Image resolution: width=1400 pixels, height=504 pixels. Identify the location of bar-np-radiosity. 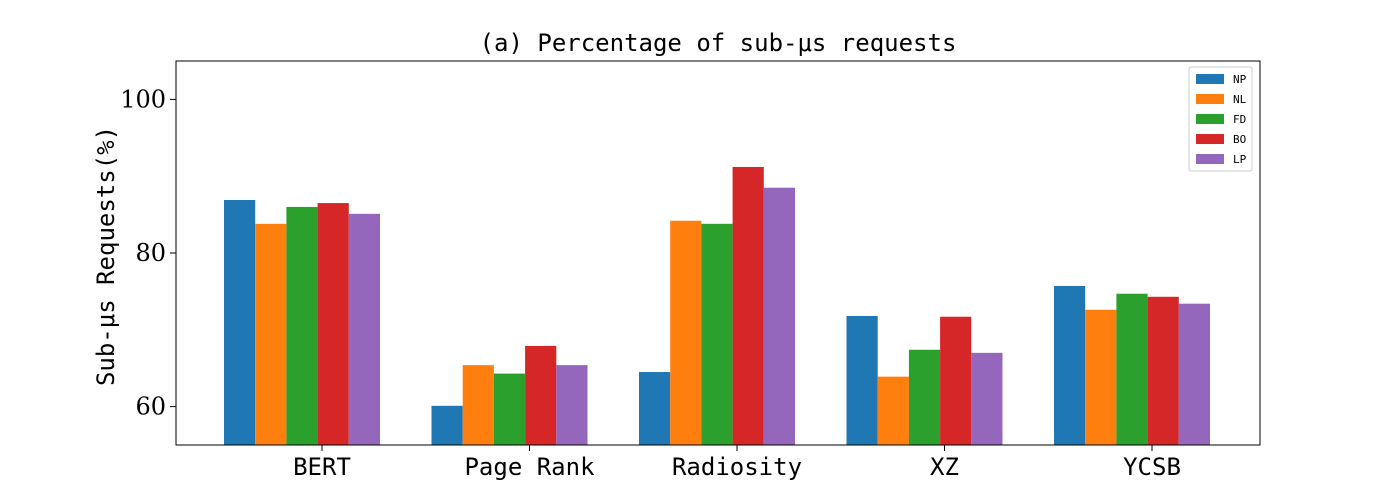
(655, 408).